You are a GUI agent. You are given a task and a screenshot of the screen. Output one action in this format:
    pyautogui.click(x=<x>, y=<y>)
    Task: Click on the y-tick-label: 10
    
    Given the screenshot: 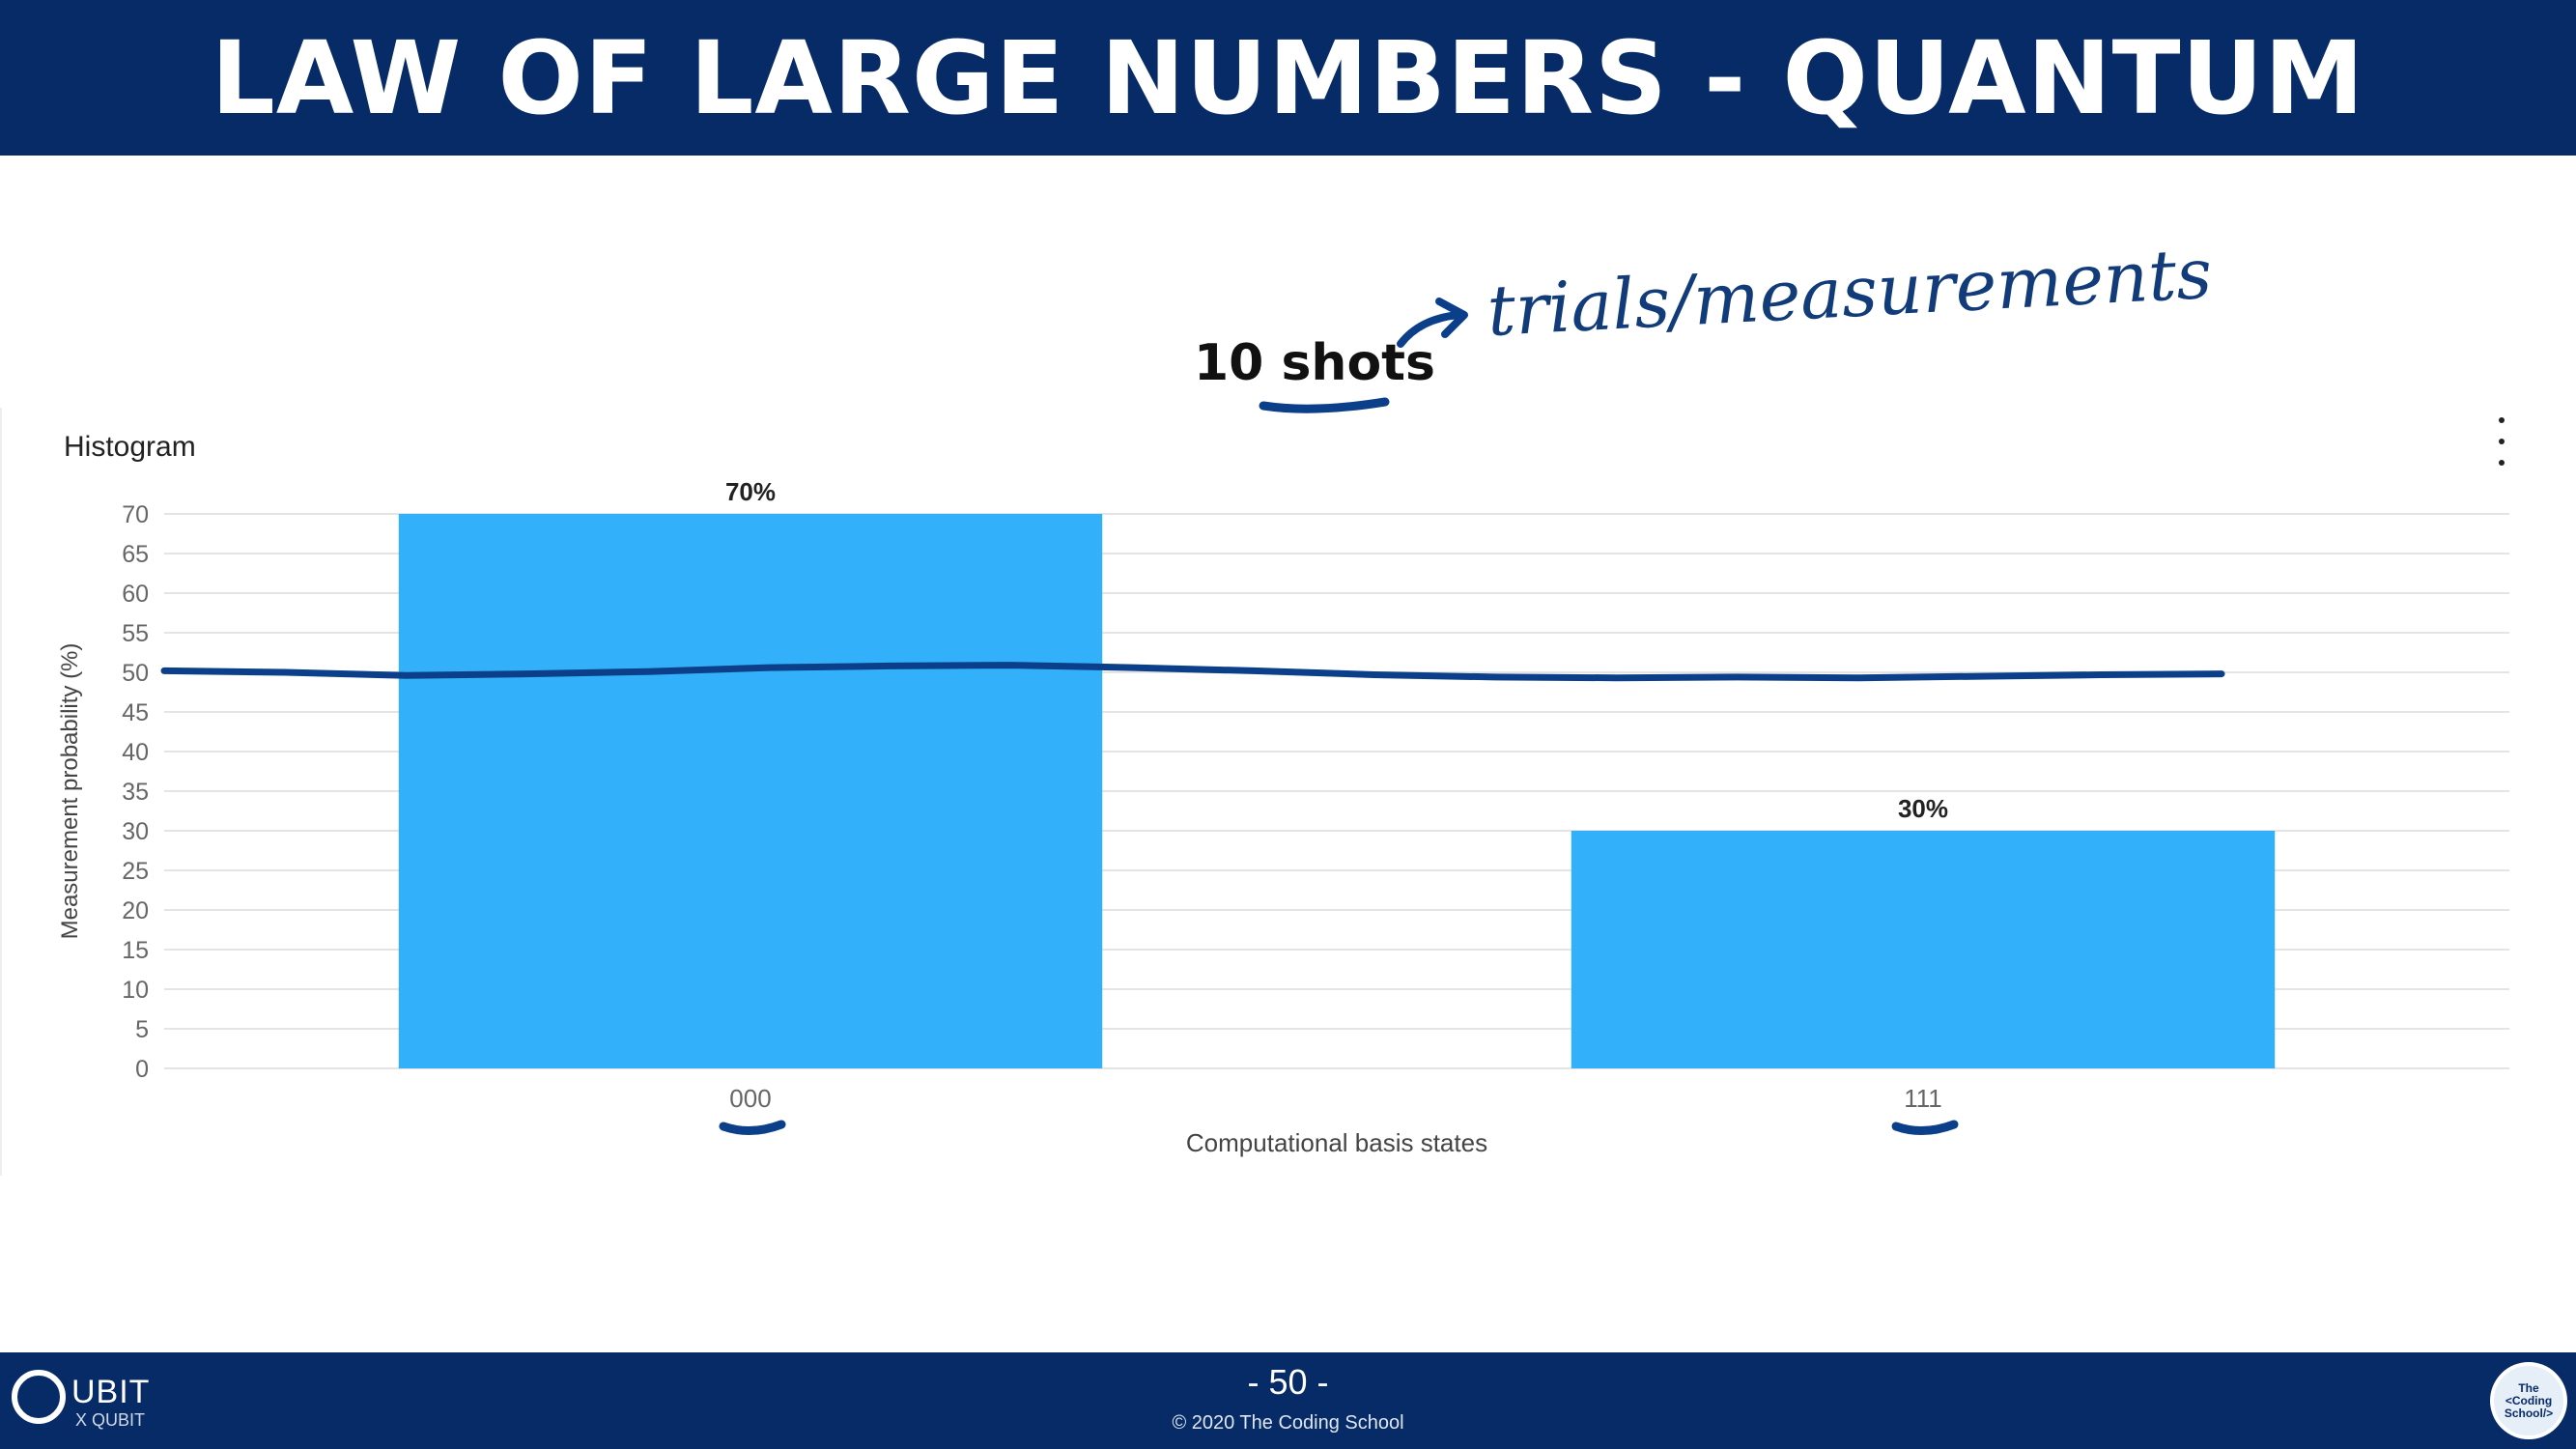 What is the action you would take?
    pyautogui.click(x=135, y=990)
    